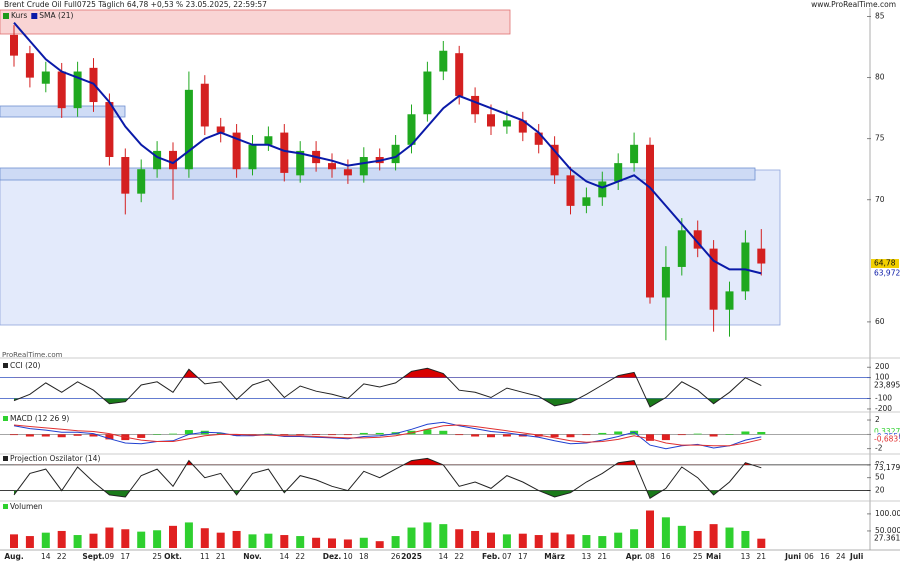  I want to click on line, so click(387, 435).